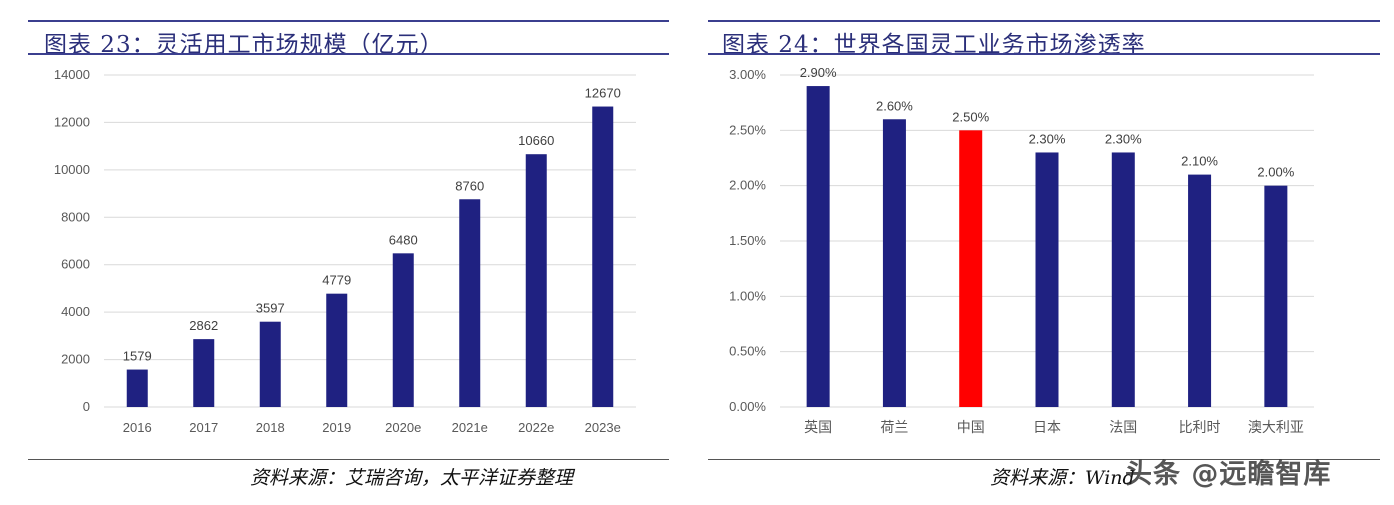 The height and width of the screenshot is (505, 1394). I want to click on y-tick-label: 2.50%, so click(747, 129).